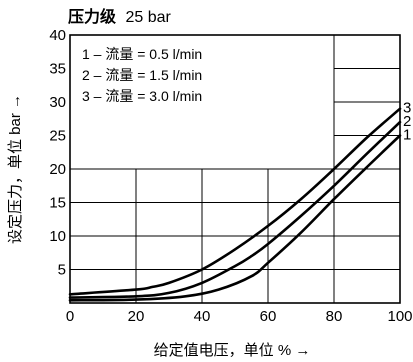 Image resolution: width=413 pixels, height=362 pixels. What do you see at coordinates (120, 16) in the screenshot?
I see `chart-title: 压力级 25 bar` at bounding box center [120, 16].